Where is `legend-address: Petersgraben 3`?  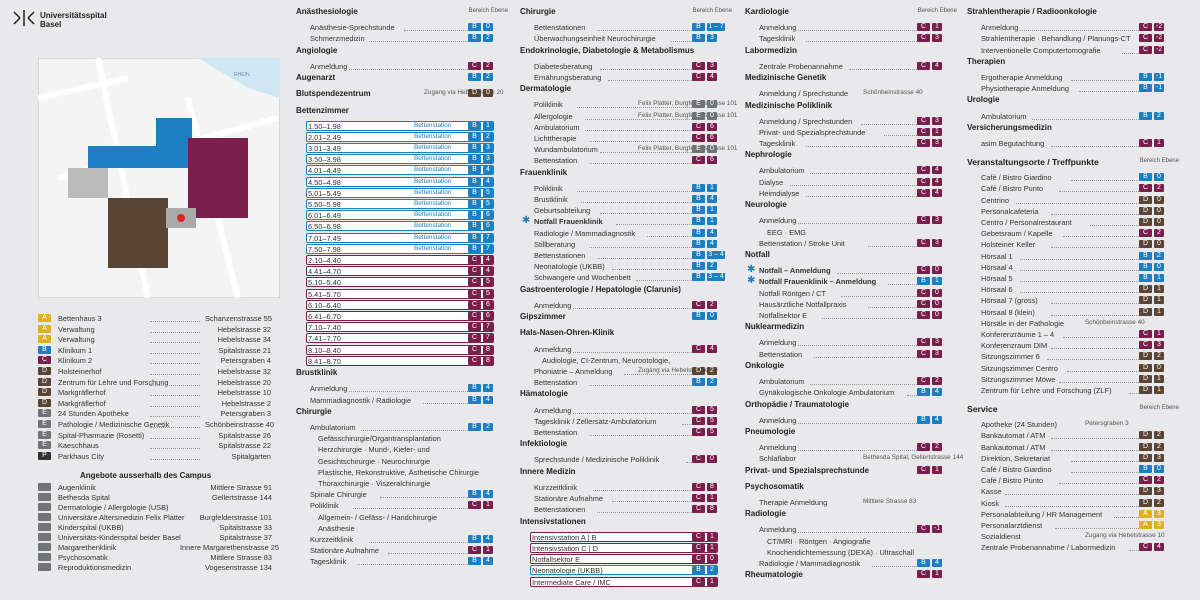 legend-address: Petersgraben 3 is located at coordinates (245, 414).